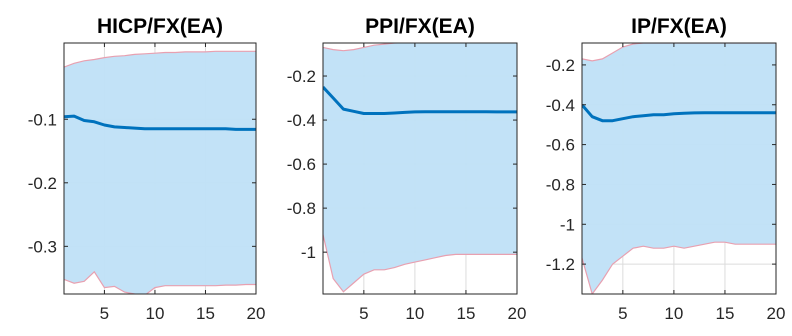  Describe the element at coordinates (160, 26) in the screenshot. I see `chart-title: HICP/FX(EA)` at that location.